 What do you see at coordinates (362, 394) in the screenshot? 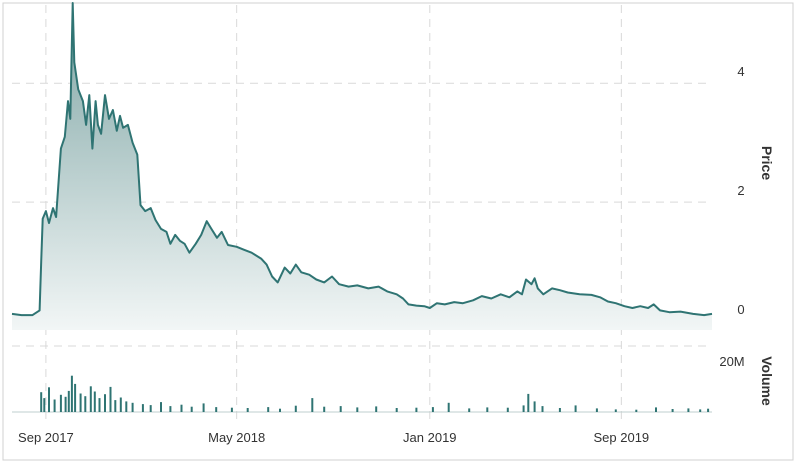
I see `volume-bars` at bounding box center [362, 394].